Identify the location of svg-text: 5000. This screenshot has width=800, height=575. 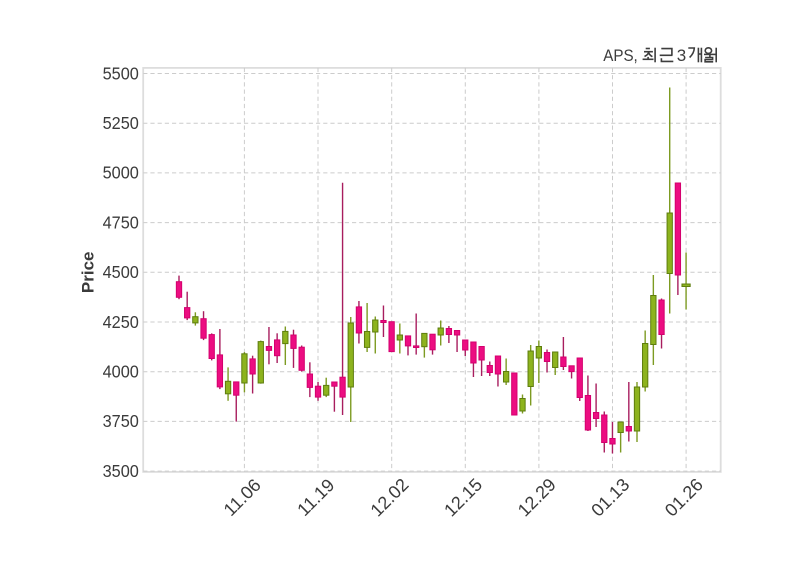
(121, 173).